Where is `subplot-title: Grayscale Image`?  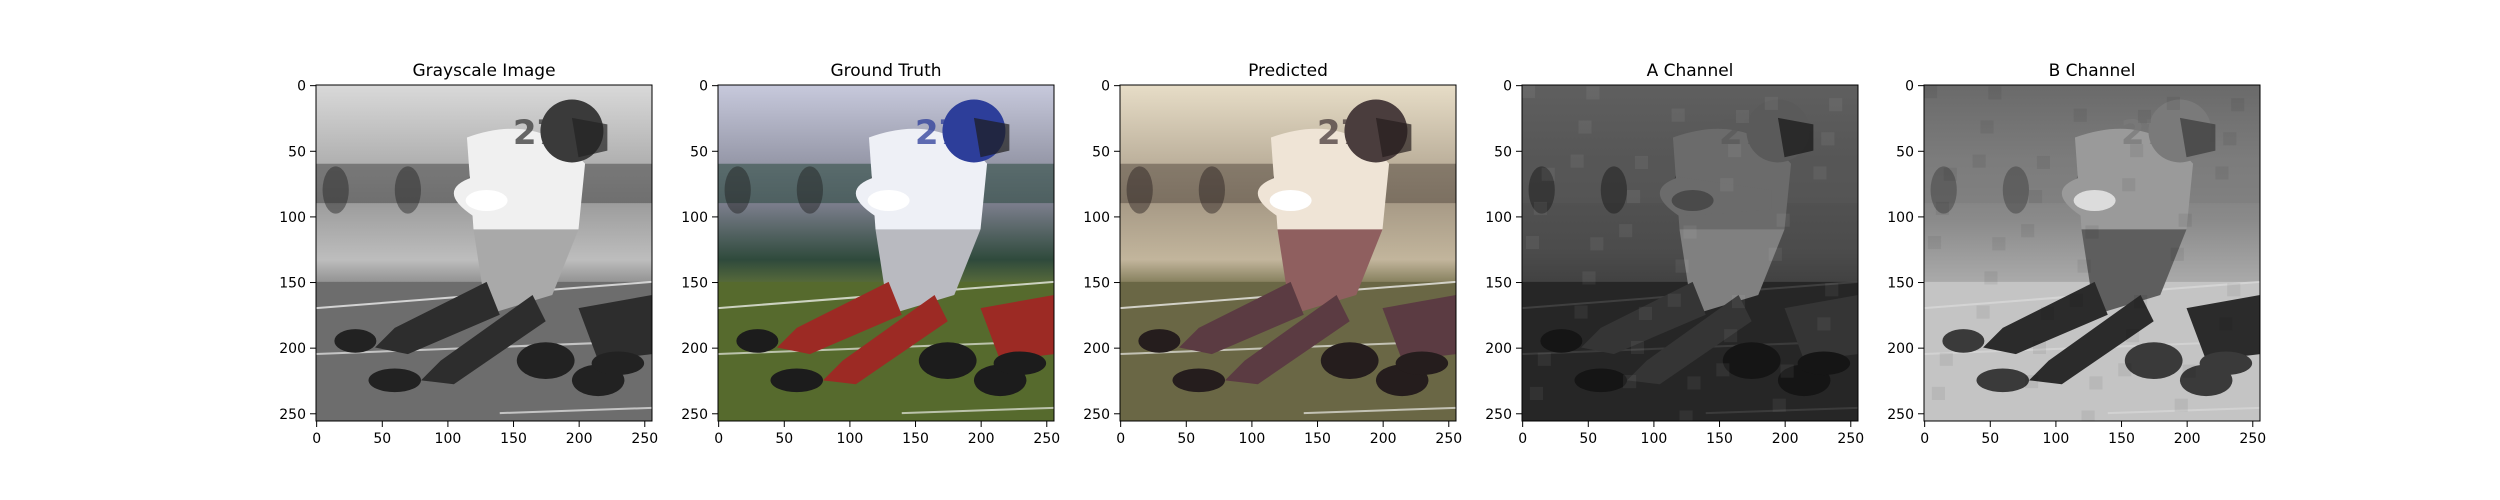
subplot-title: Grayscale Image is located at coordinates (483, 71).